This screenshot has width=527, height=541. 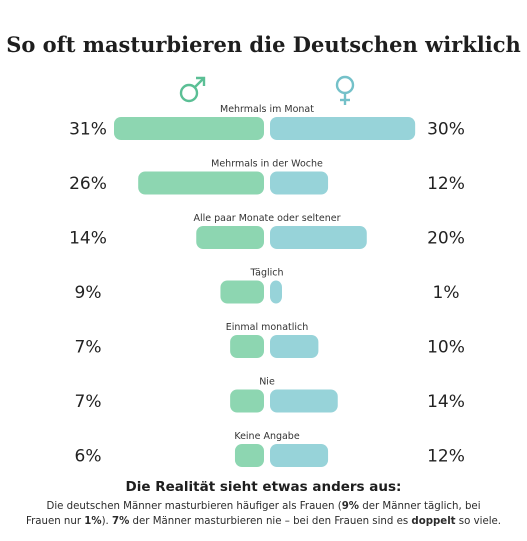 I want to click on value-label-male: 26%, so click(x=88, y=184).